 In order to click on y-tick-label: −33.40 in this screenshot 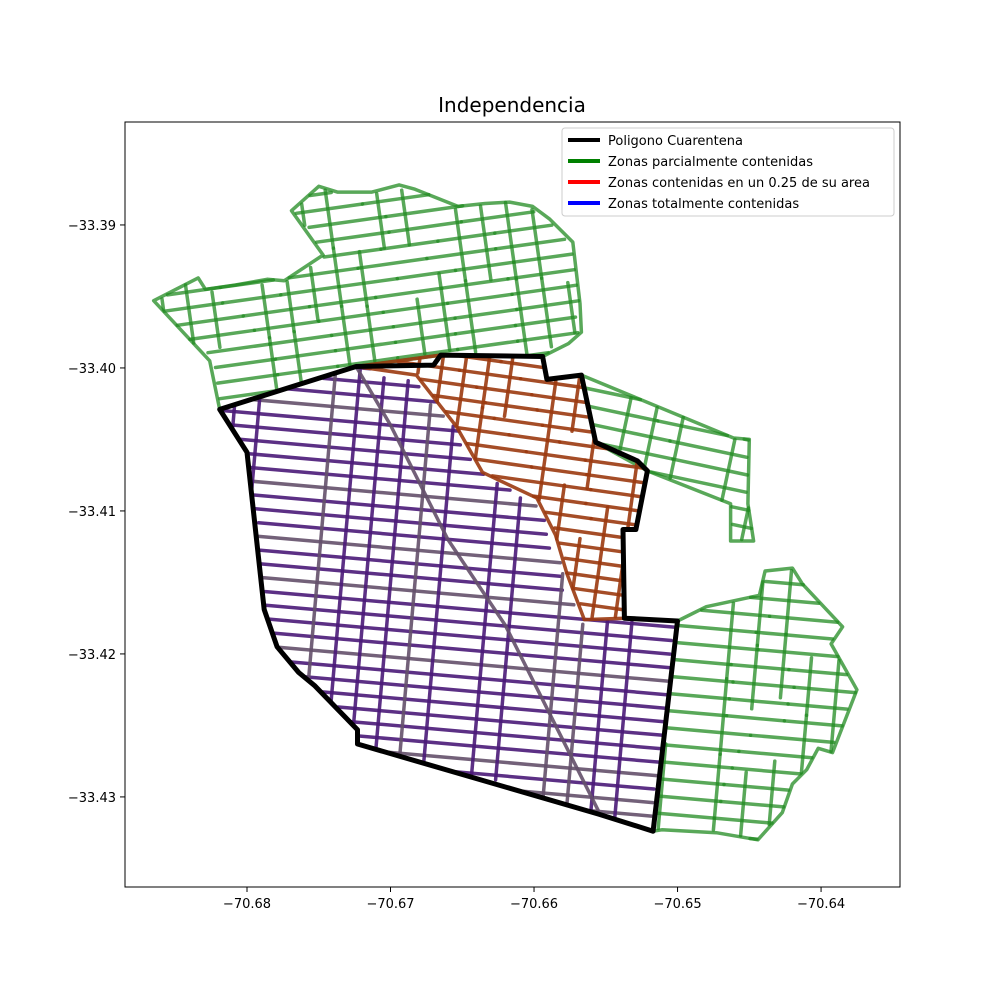, I will do `click(92, 369)`.